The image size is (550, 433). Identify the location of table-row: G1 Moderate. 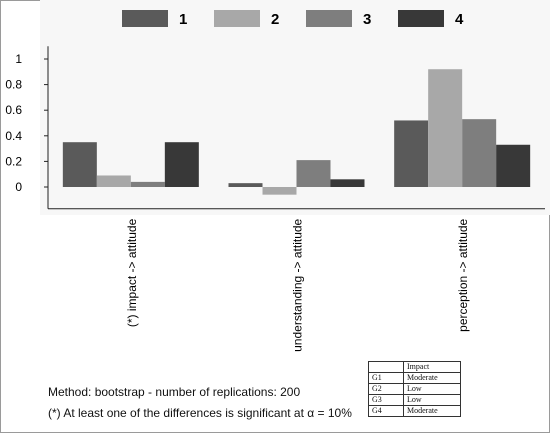
(414, 378).